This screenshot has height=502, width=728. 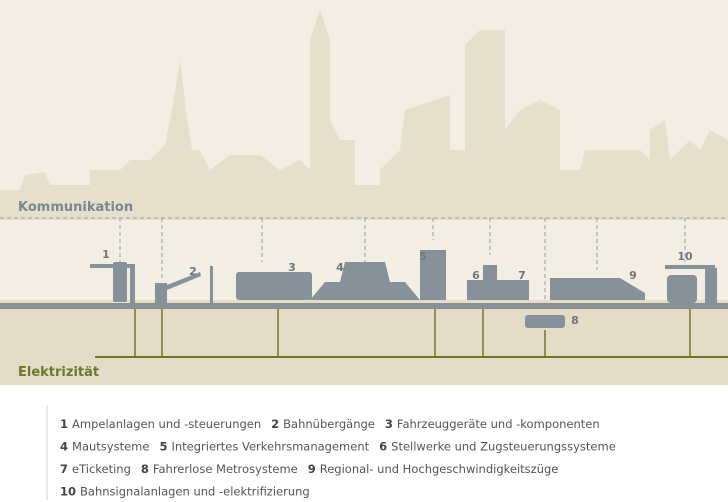 I want to click on comm-drops, so click(x=402, y=259).